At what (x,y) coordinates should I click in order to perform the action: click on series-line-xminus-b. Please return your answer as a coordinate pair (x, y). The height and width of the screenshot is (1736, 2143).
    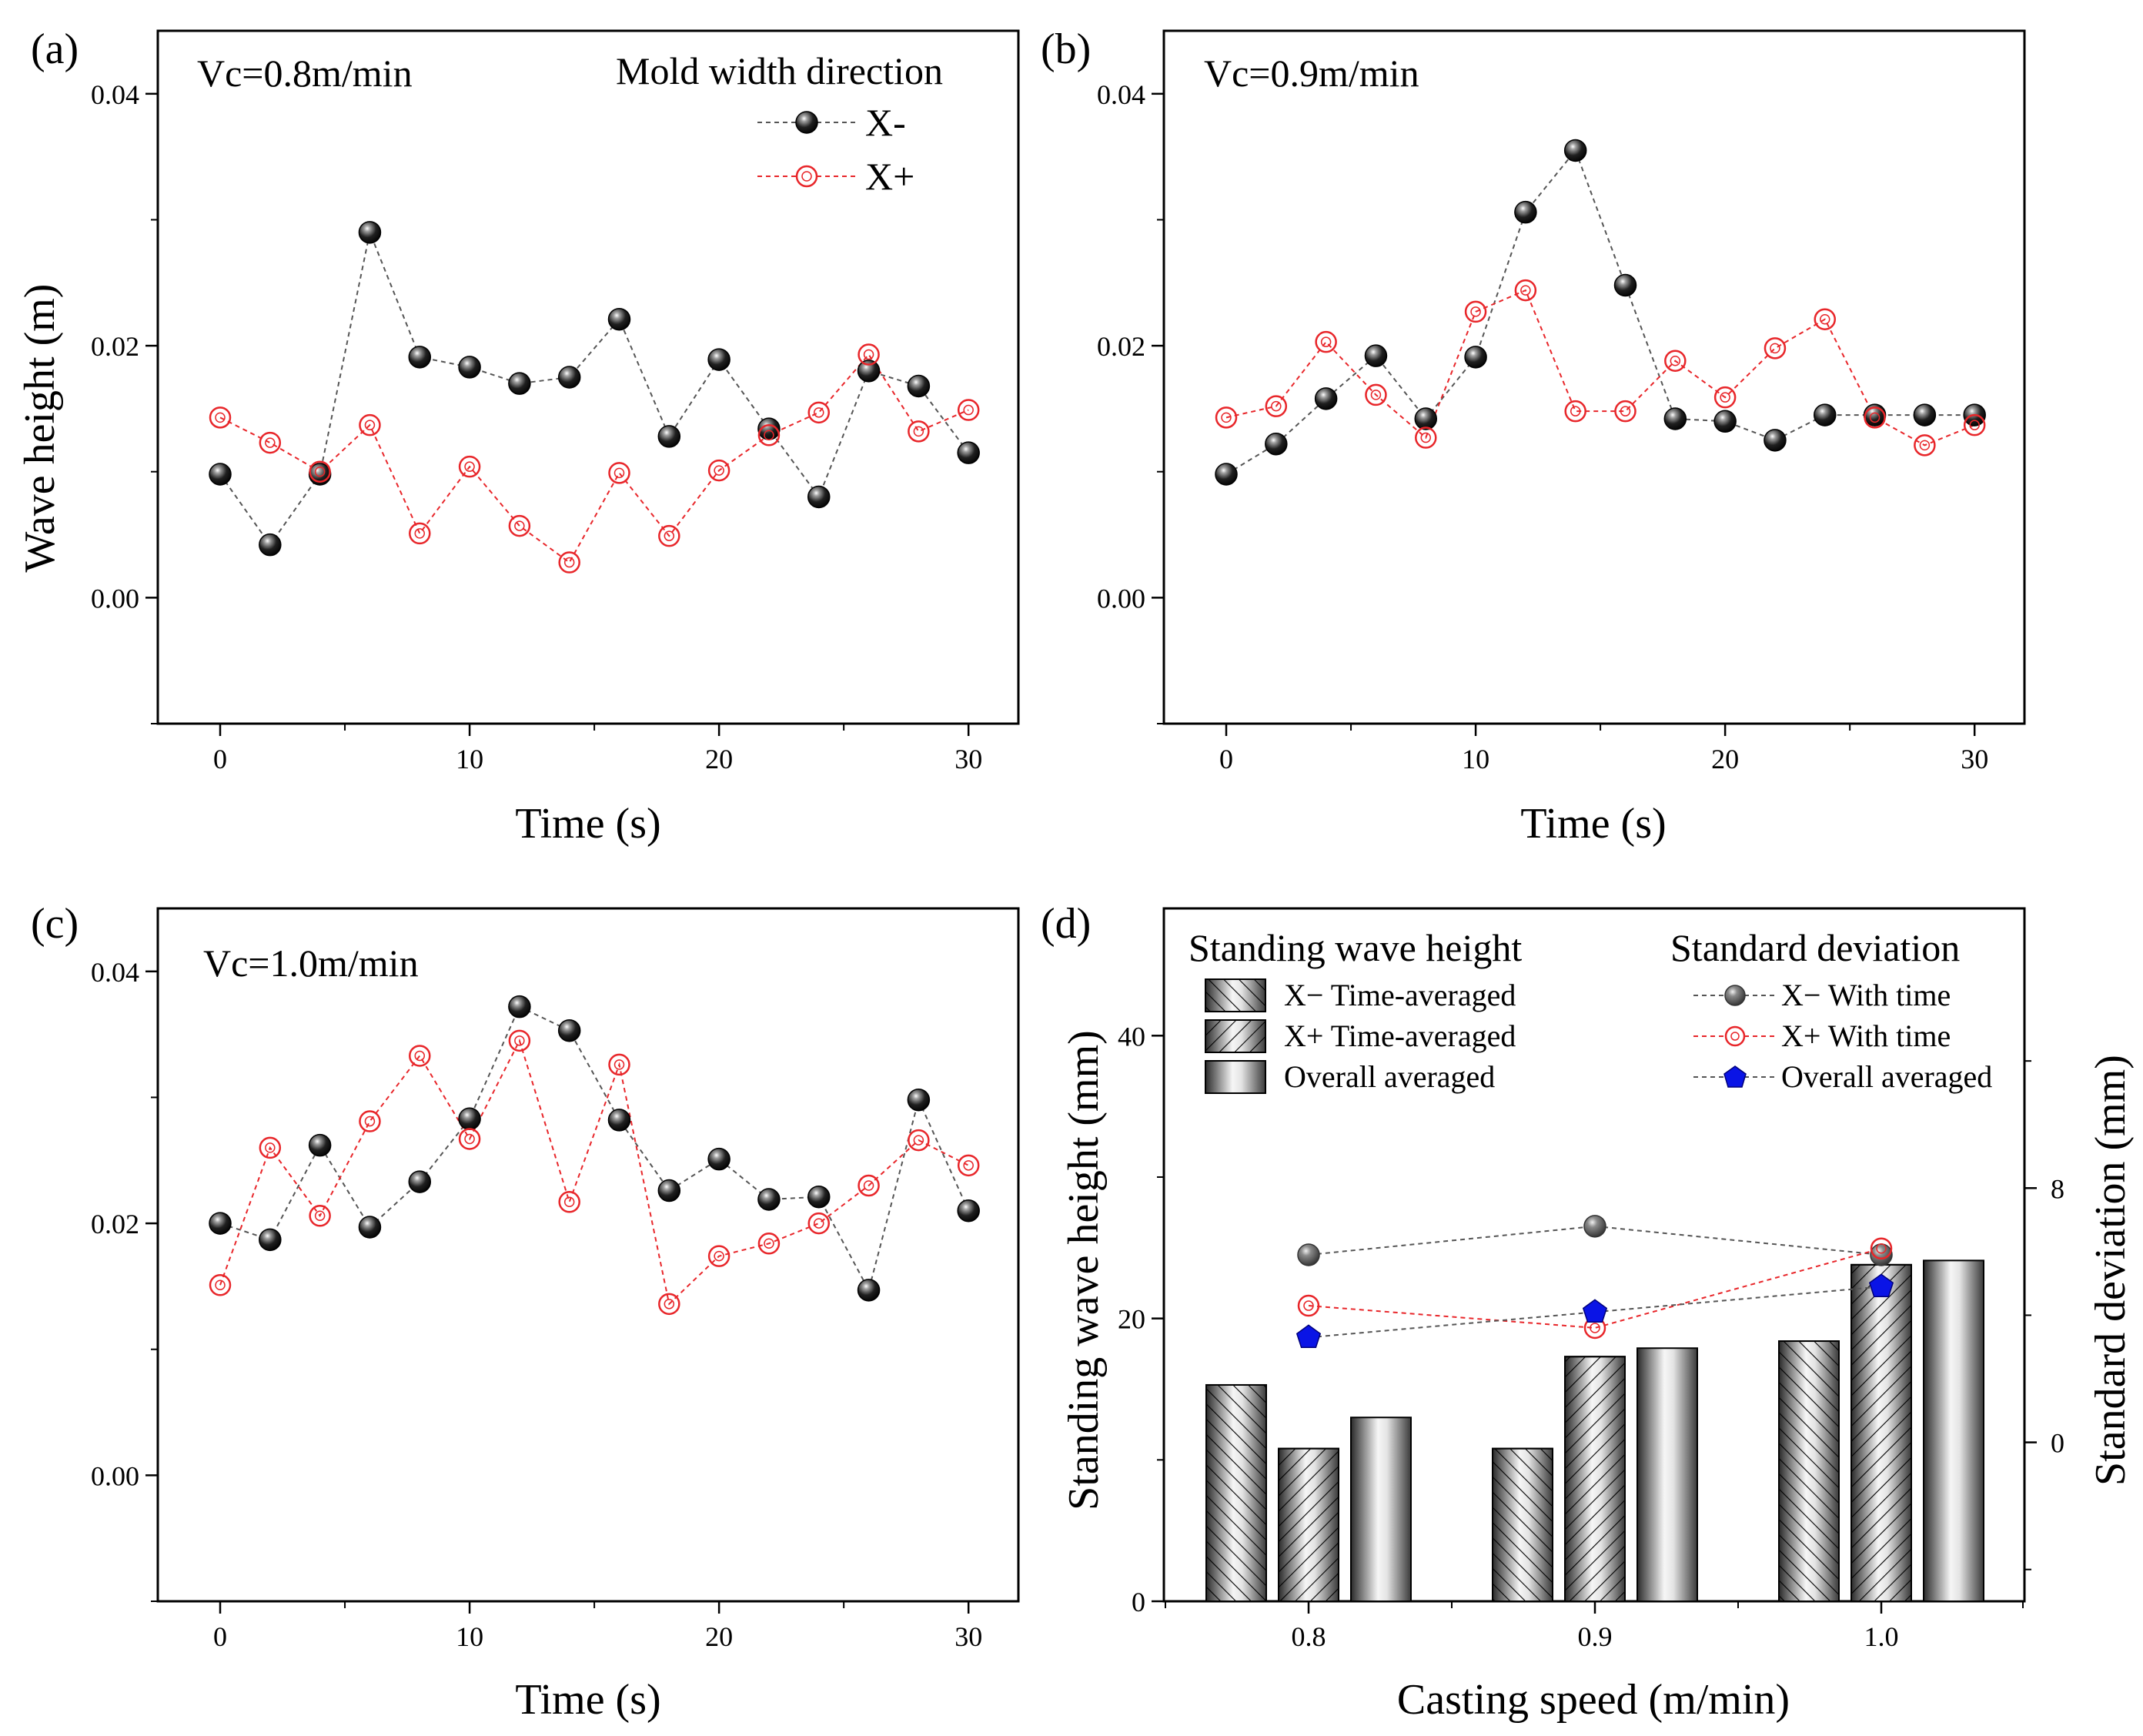
    Looking at the image, I should click on (1600, 312).